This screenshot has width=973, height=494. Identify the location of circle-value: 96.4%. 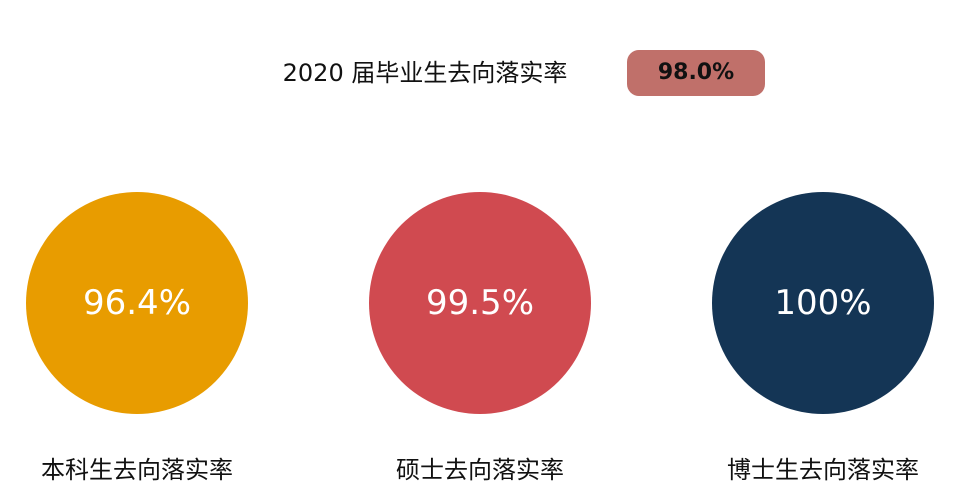
(137, 303).